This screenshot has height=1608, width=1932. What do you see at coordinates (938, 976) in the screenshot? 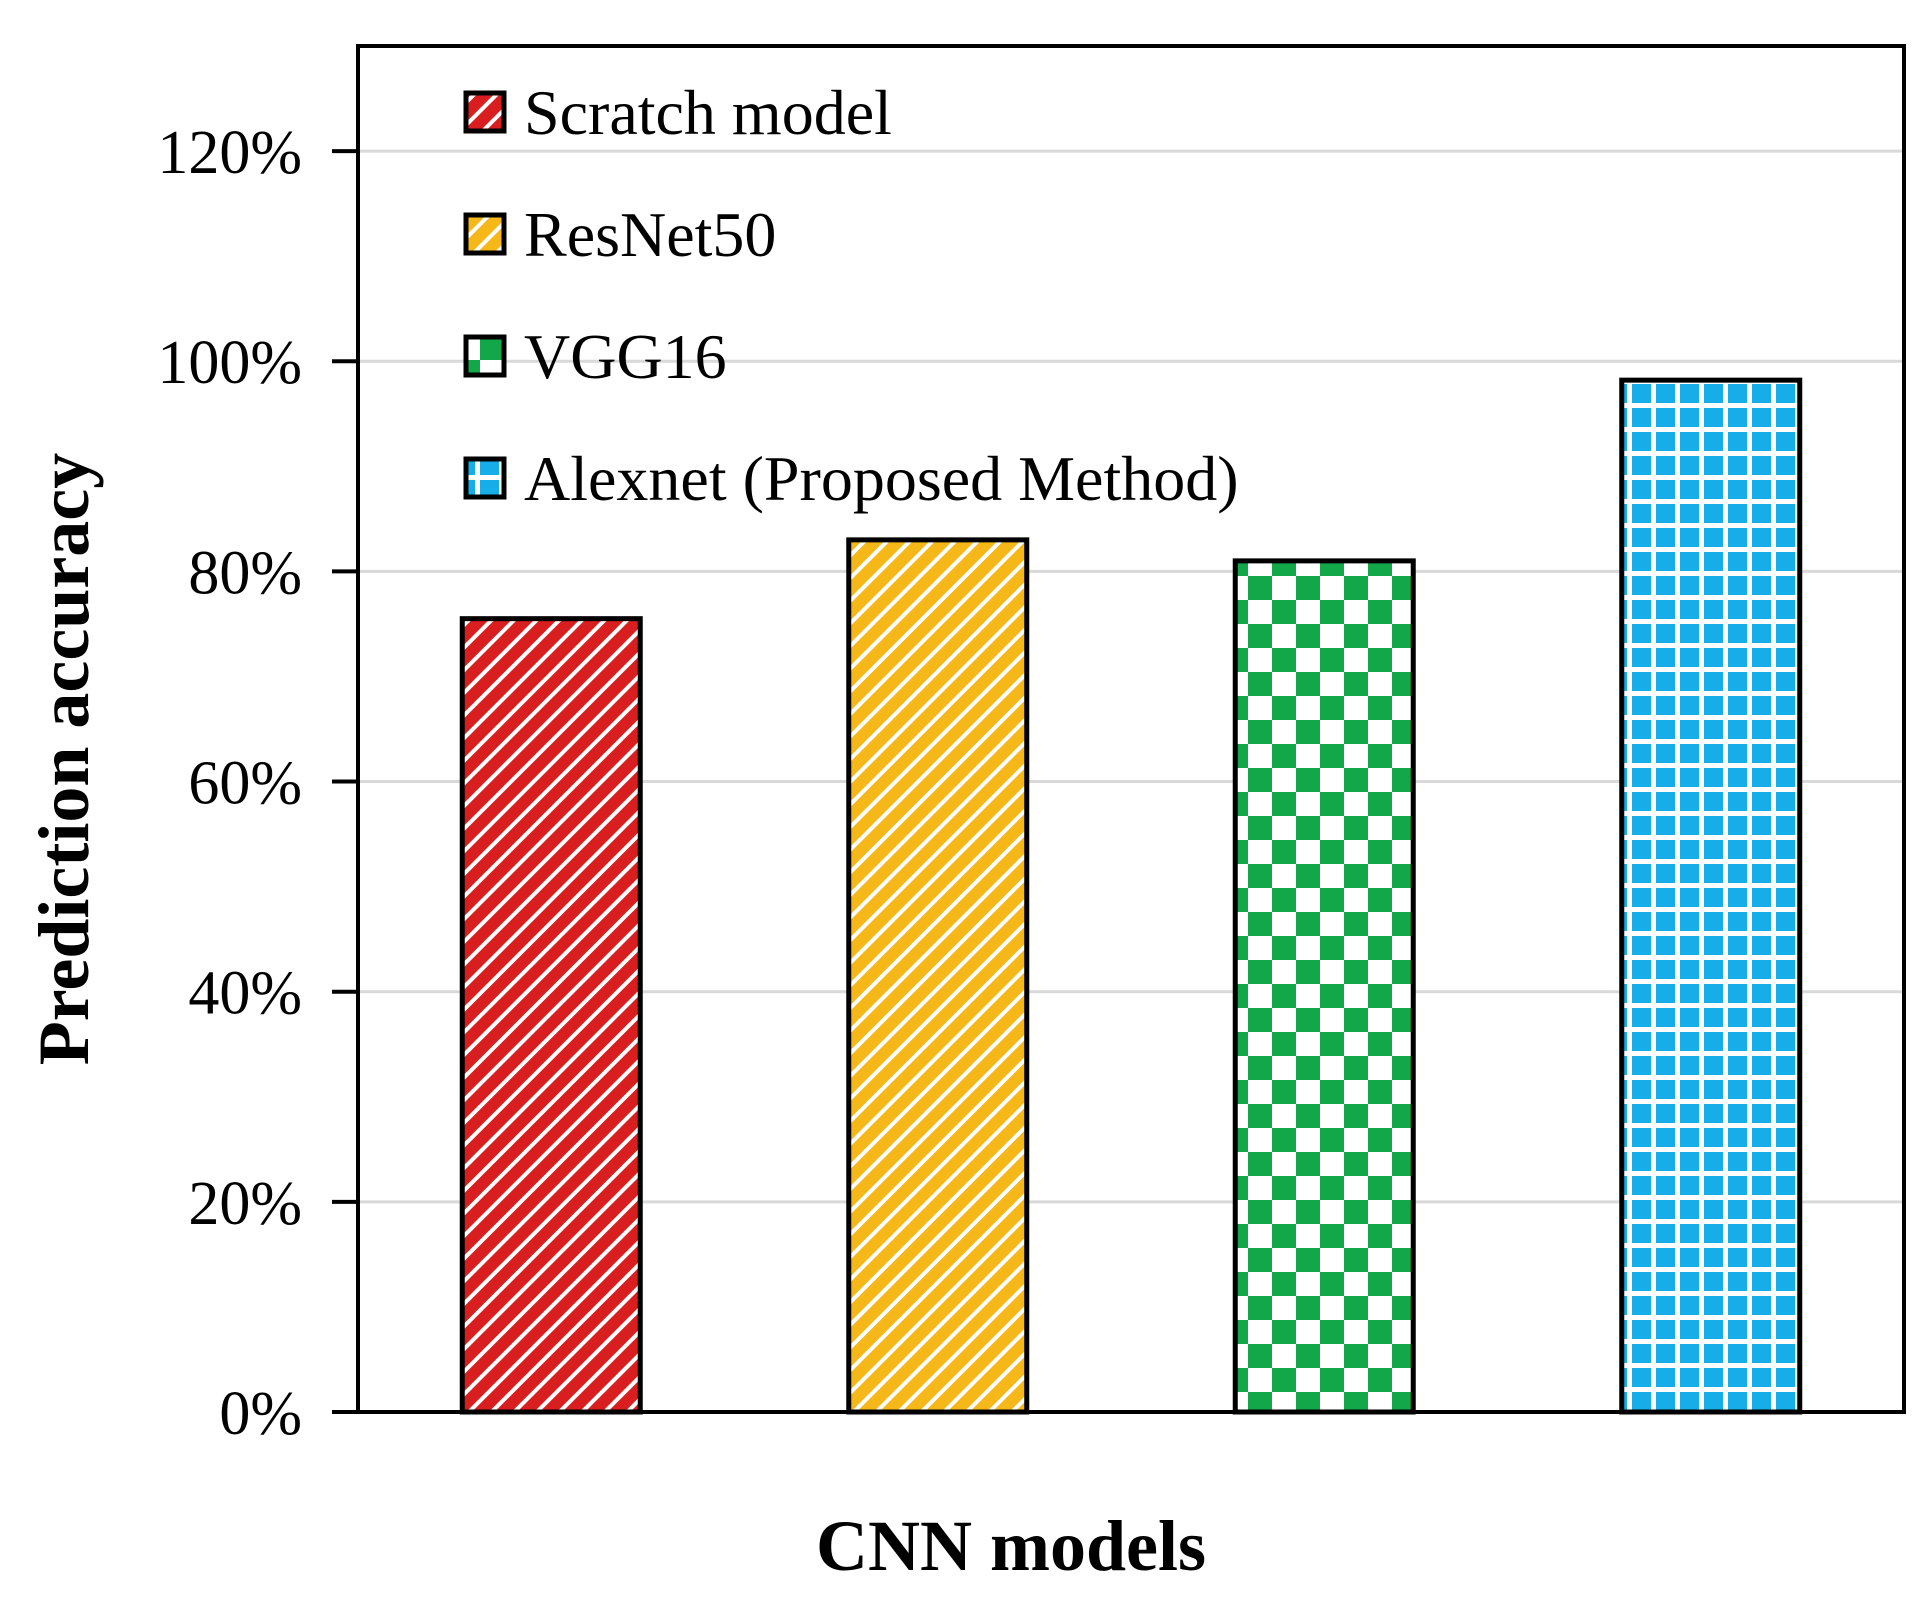
I see `bar-resnet50` at bounding box center [938, 976].